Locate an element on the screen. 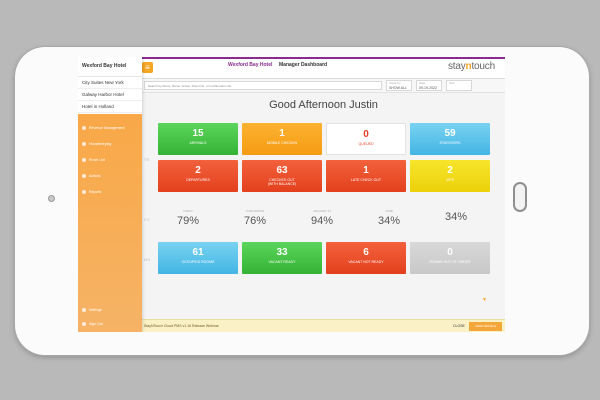 The height and width of the screenshot is (400, 600). hotel-title: Wexford Bay Hotel is located at coordinates (250, 65).